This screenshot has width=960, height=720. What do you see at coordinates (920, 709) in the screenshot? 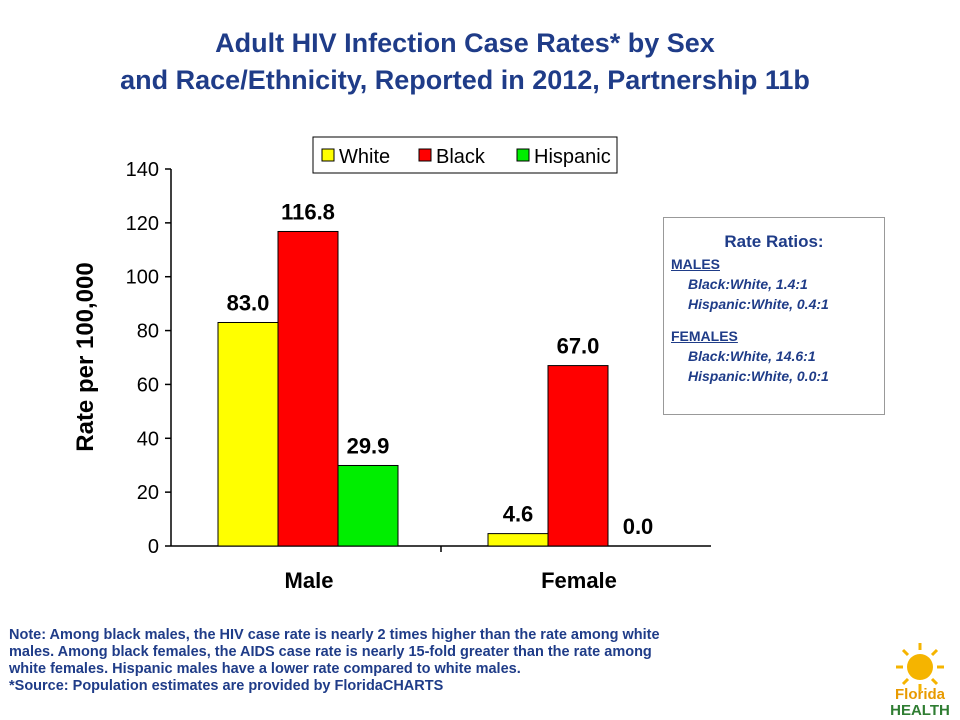
I see `logo-text-health: HEALTH` at bounding box center [920, 709].